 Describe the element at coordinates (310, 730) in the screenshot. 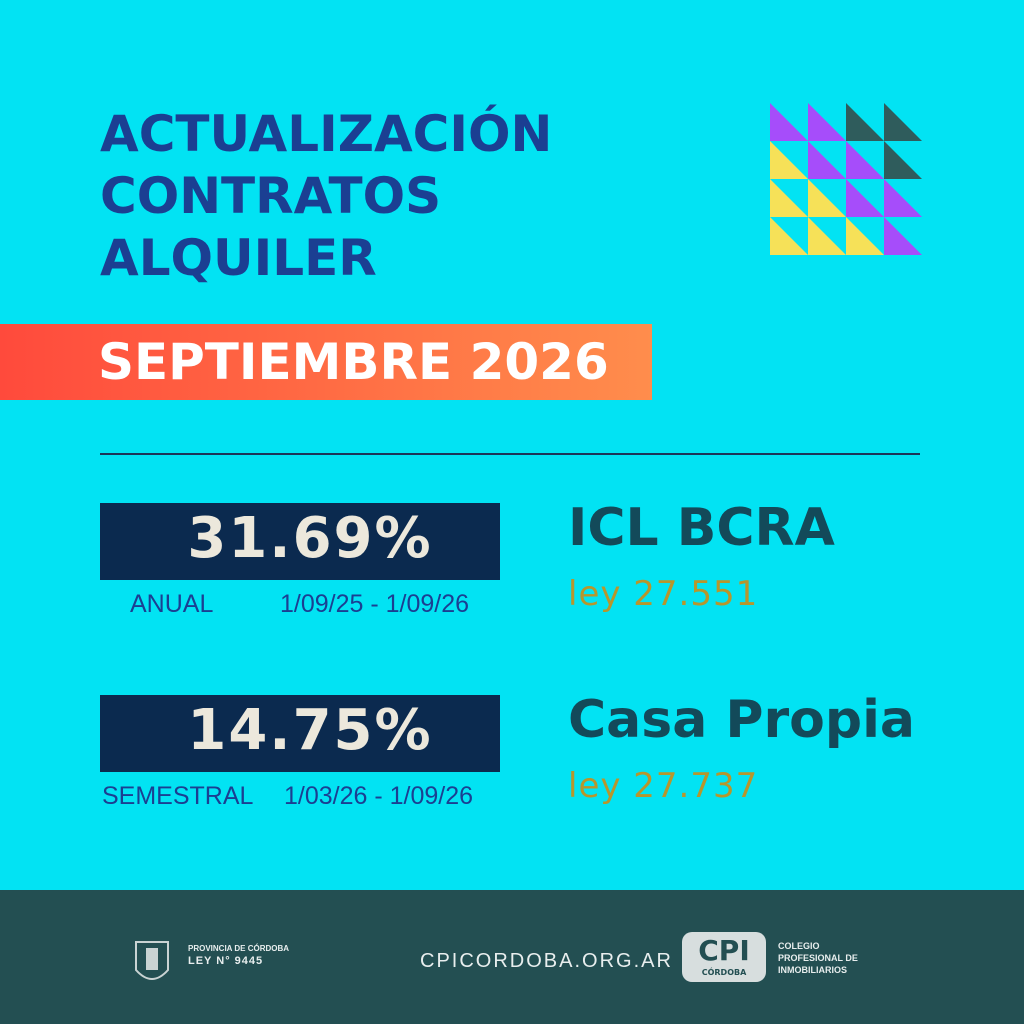

I see `index-value: 14.75%` at that location.